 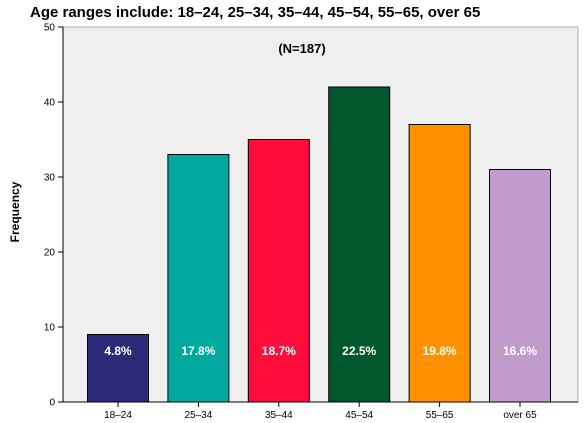 I want to click on bar-data-label: 19.8%, so click(x=440, y=351).